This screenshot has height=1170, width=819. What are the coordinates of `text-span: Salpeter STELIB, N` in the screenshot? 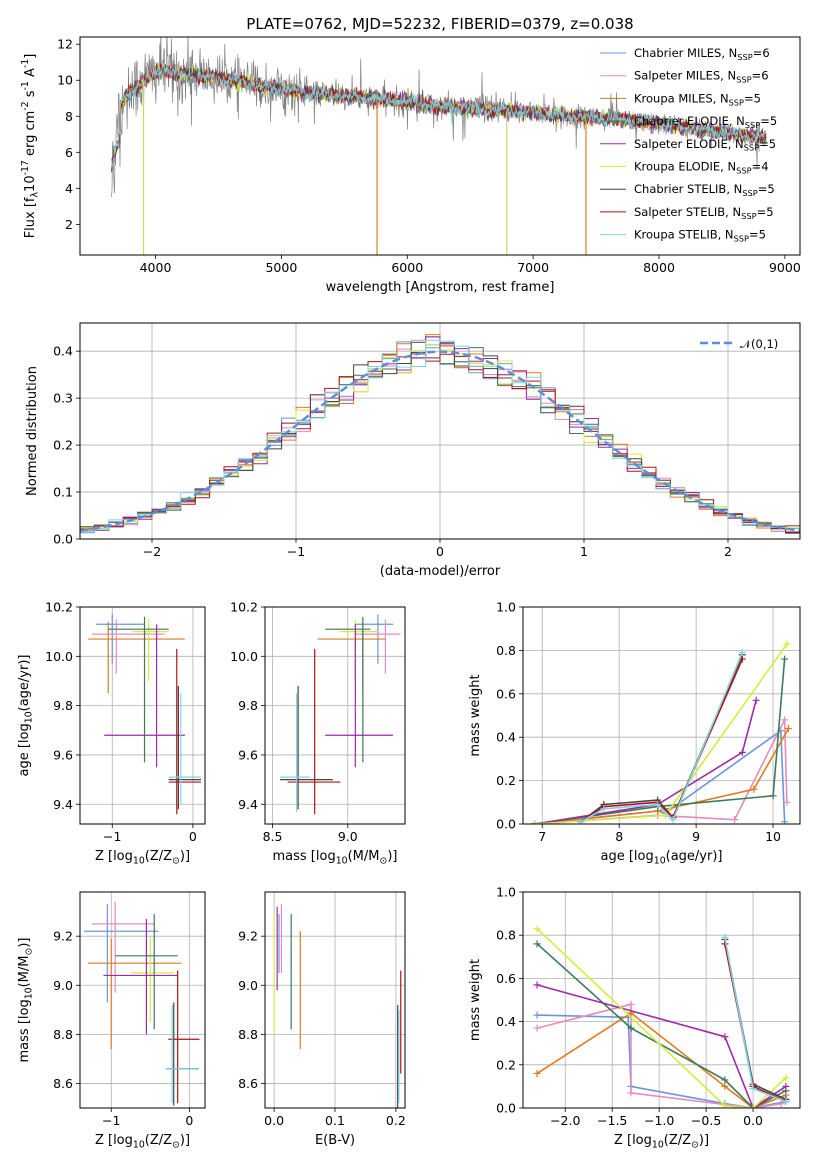 It's located at (687, 212).